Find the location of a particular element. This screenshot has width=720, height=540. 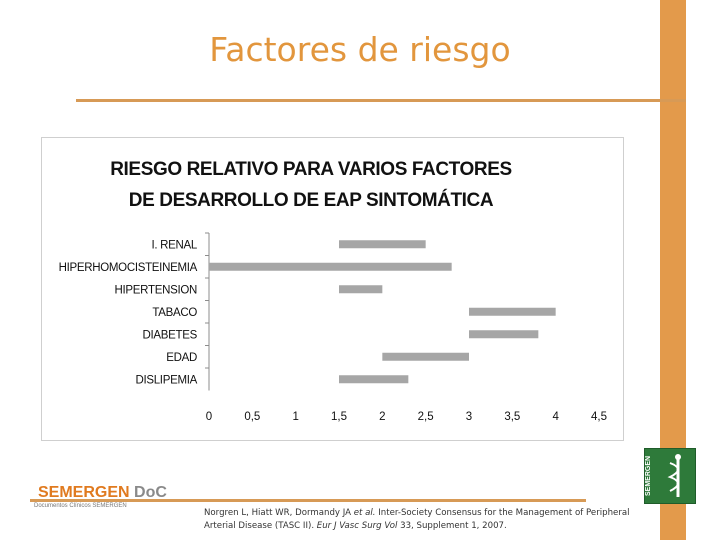

x-tick-label: 4,5 is located at coordinates (599, 417).